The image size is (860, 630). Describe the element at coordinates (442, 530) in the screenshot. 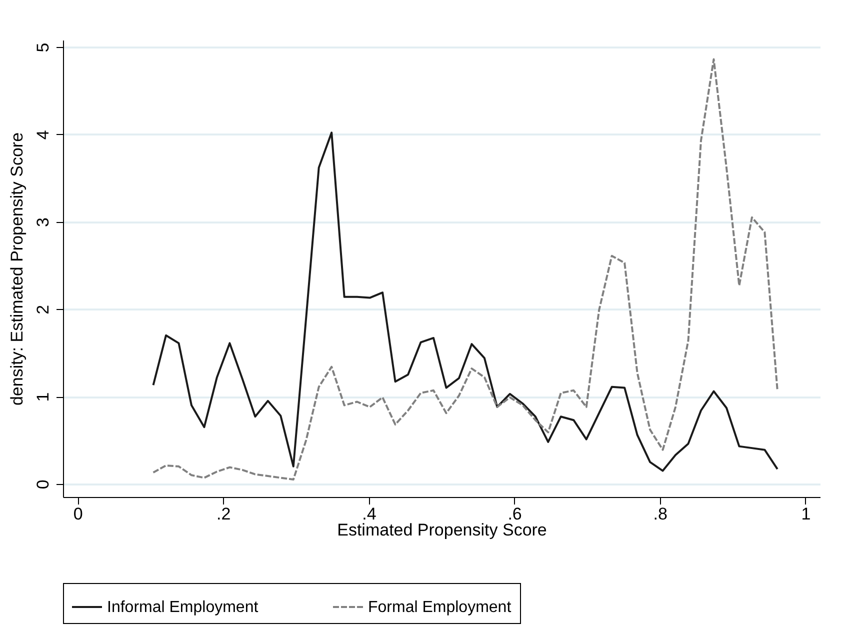

I see `x-axis-title: Estimated Propensity Score` at that location.